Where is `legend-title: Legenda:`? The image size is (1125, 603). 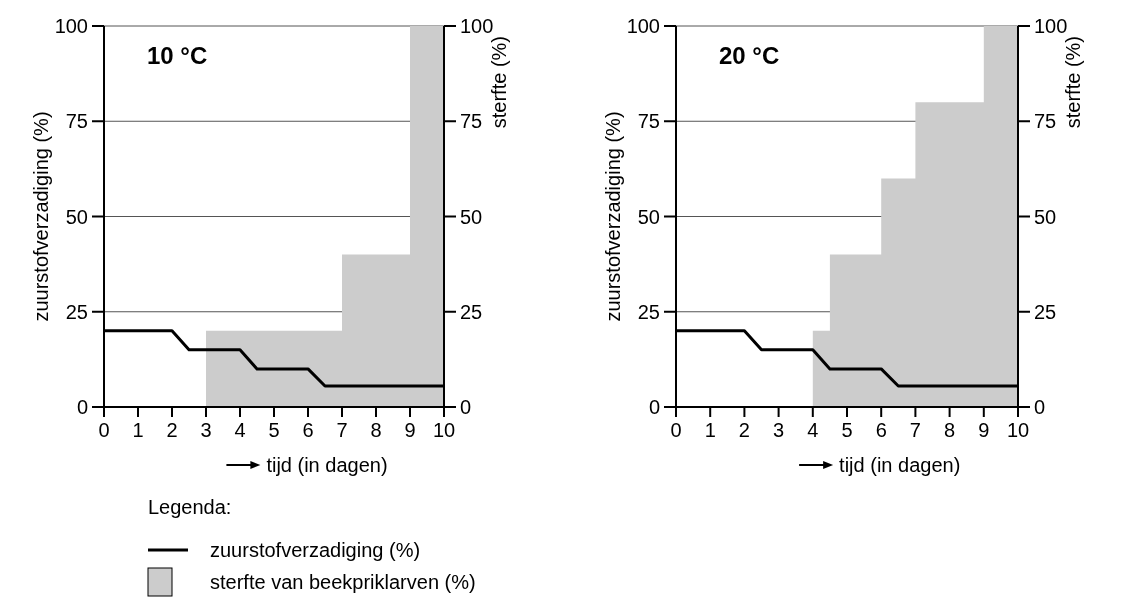
legend-title: Legenda: is located at coordinates (190, 507).